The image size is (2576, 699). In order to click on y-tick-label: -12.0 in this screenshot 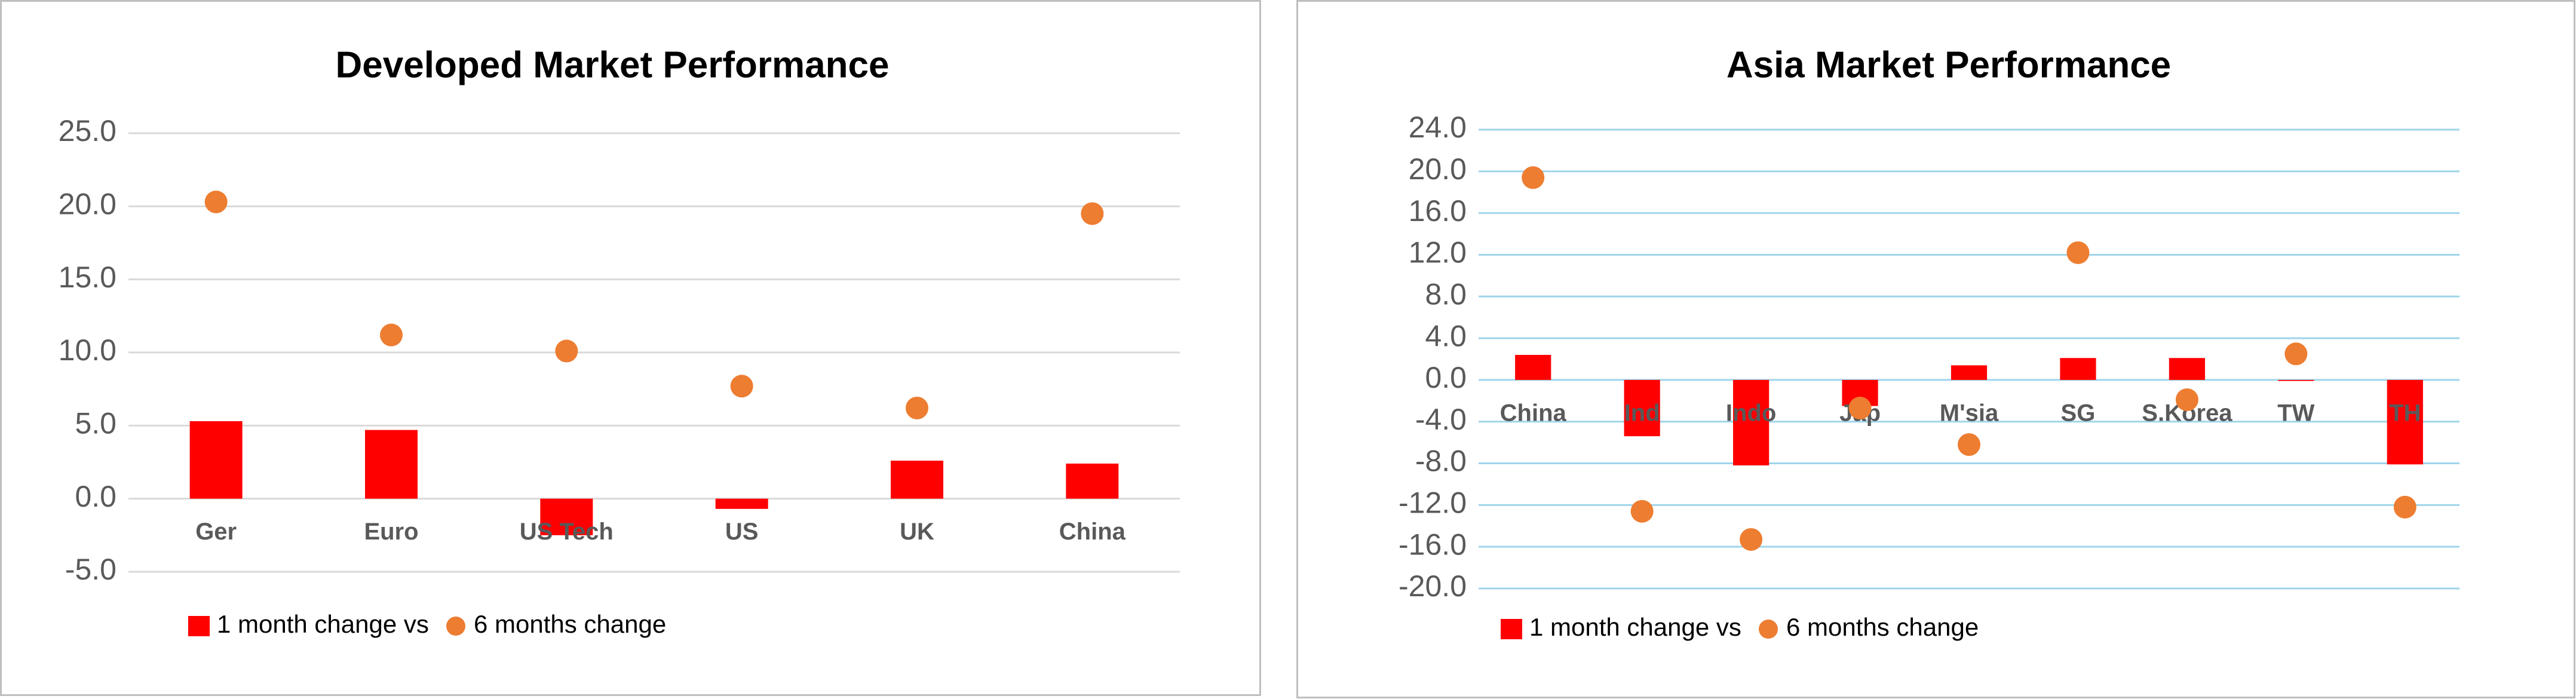, I will do `click(1433, 503)`.